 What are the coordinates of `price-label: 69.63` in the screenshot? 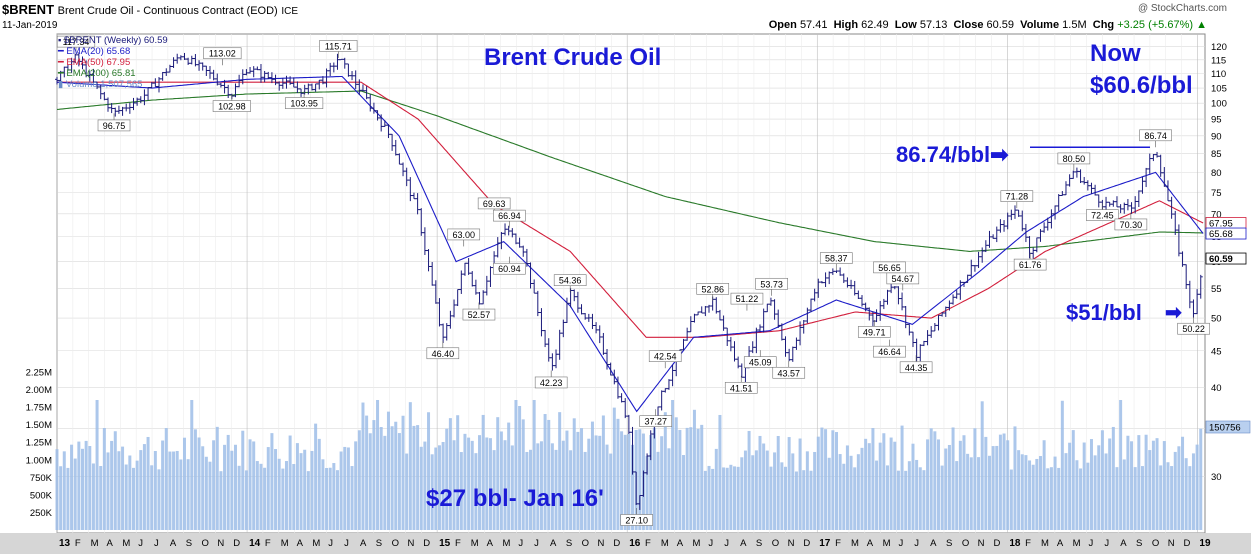 It's located at (494, 204).